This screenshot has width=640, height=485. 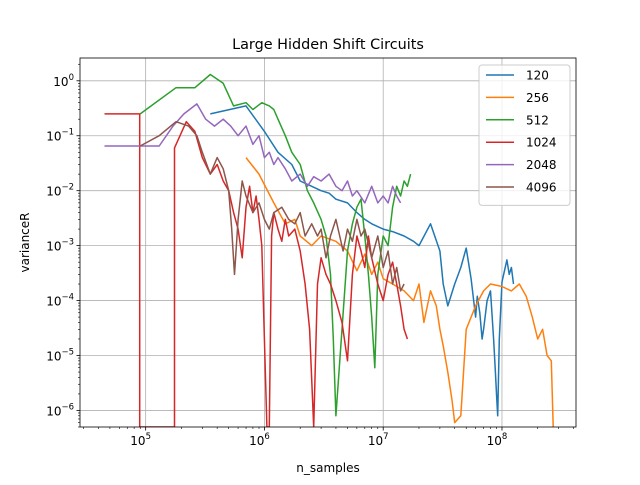 I want to click on y-tick-exponent: −2, so click(x=67, y=188).